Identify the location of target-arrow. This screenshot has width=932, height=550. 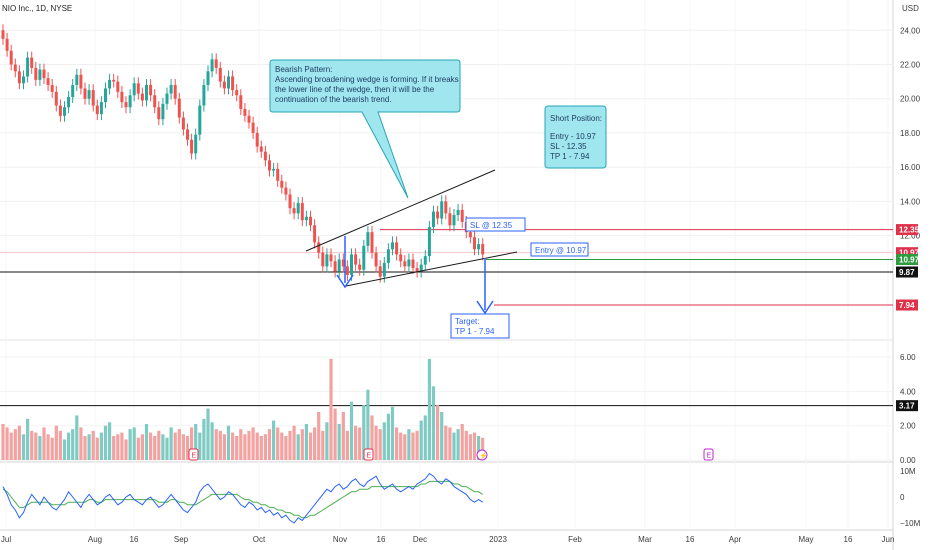
(485, 286).